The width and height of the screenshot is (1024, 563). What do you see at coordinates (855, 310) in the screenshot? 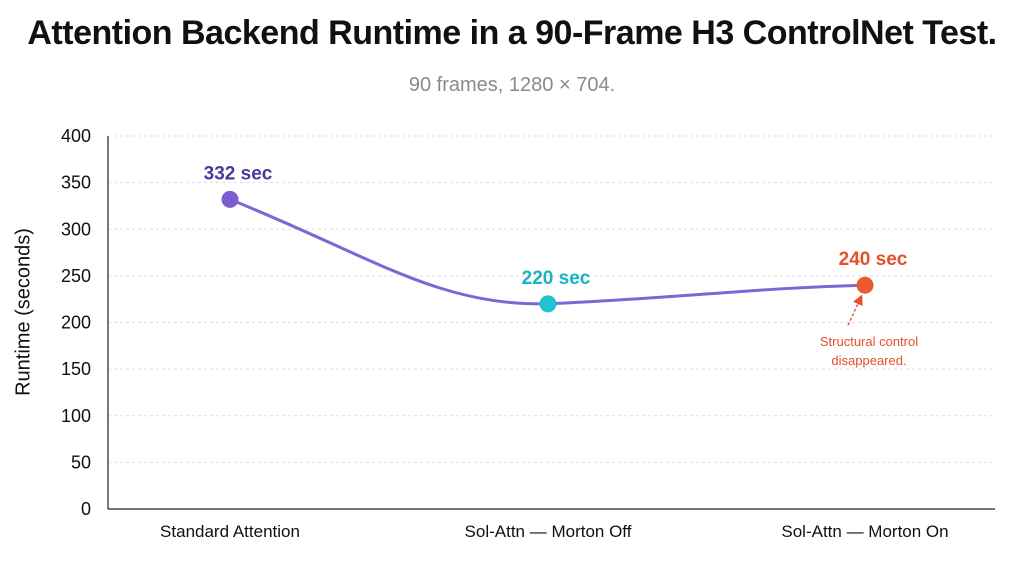
I see `annotation-arrow` at bounding box center [855, 310].